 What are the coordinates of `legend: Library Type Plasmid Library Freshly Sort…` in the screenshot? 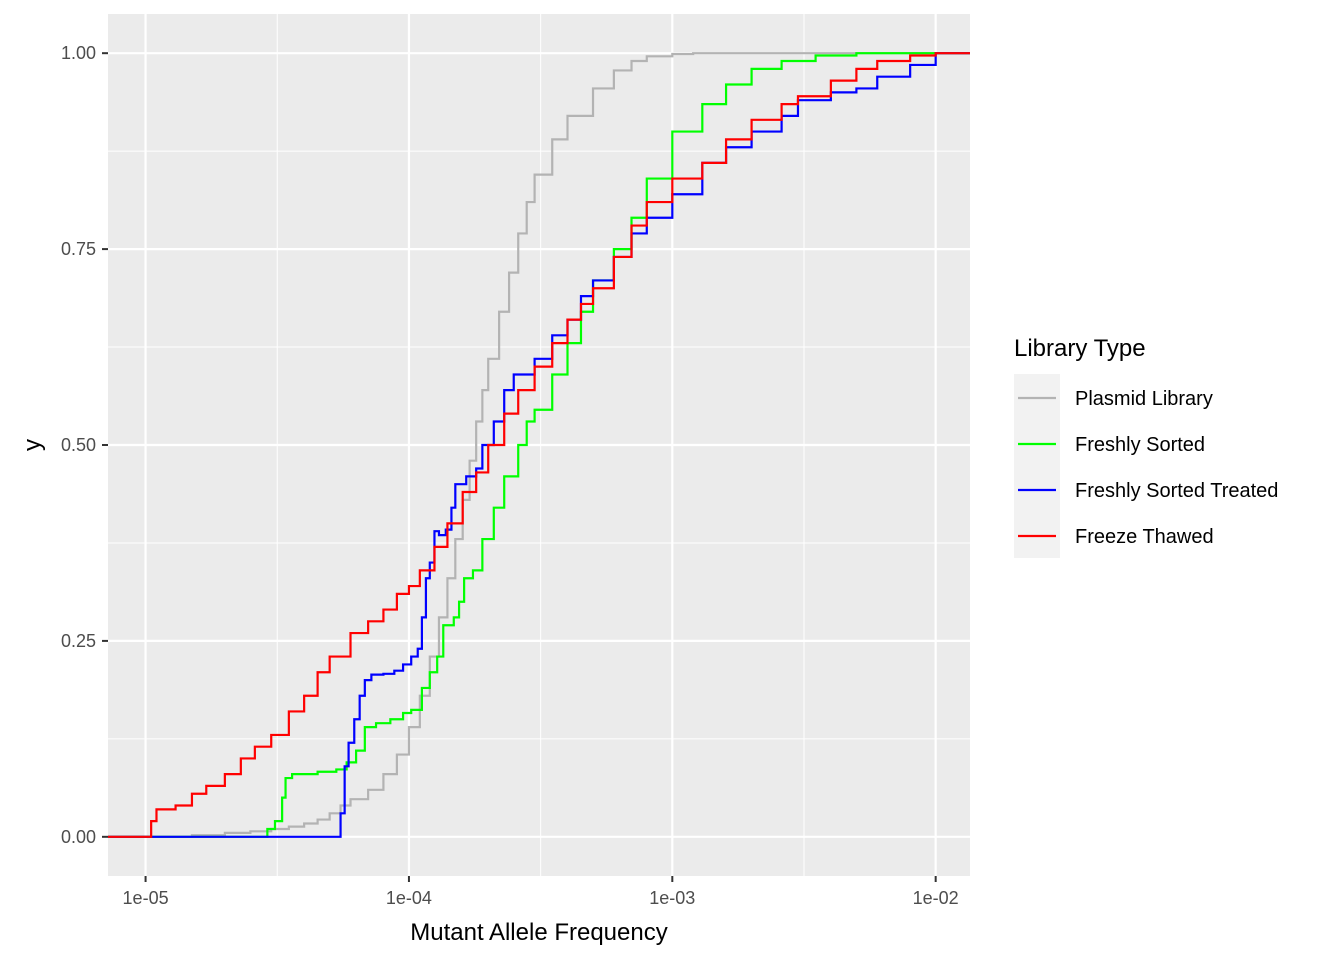 It's located at (1146, 446).